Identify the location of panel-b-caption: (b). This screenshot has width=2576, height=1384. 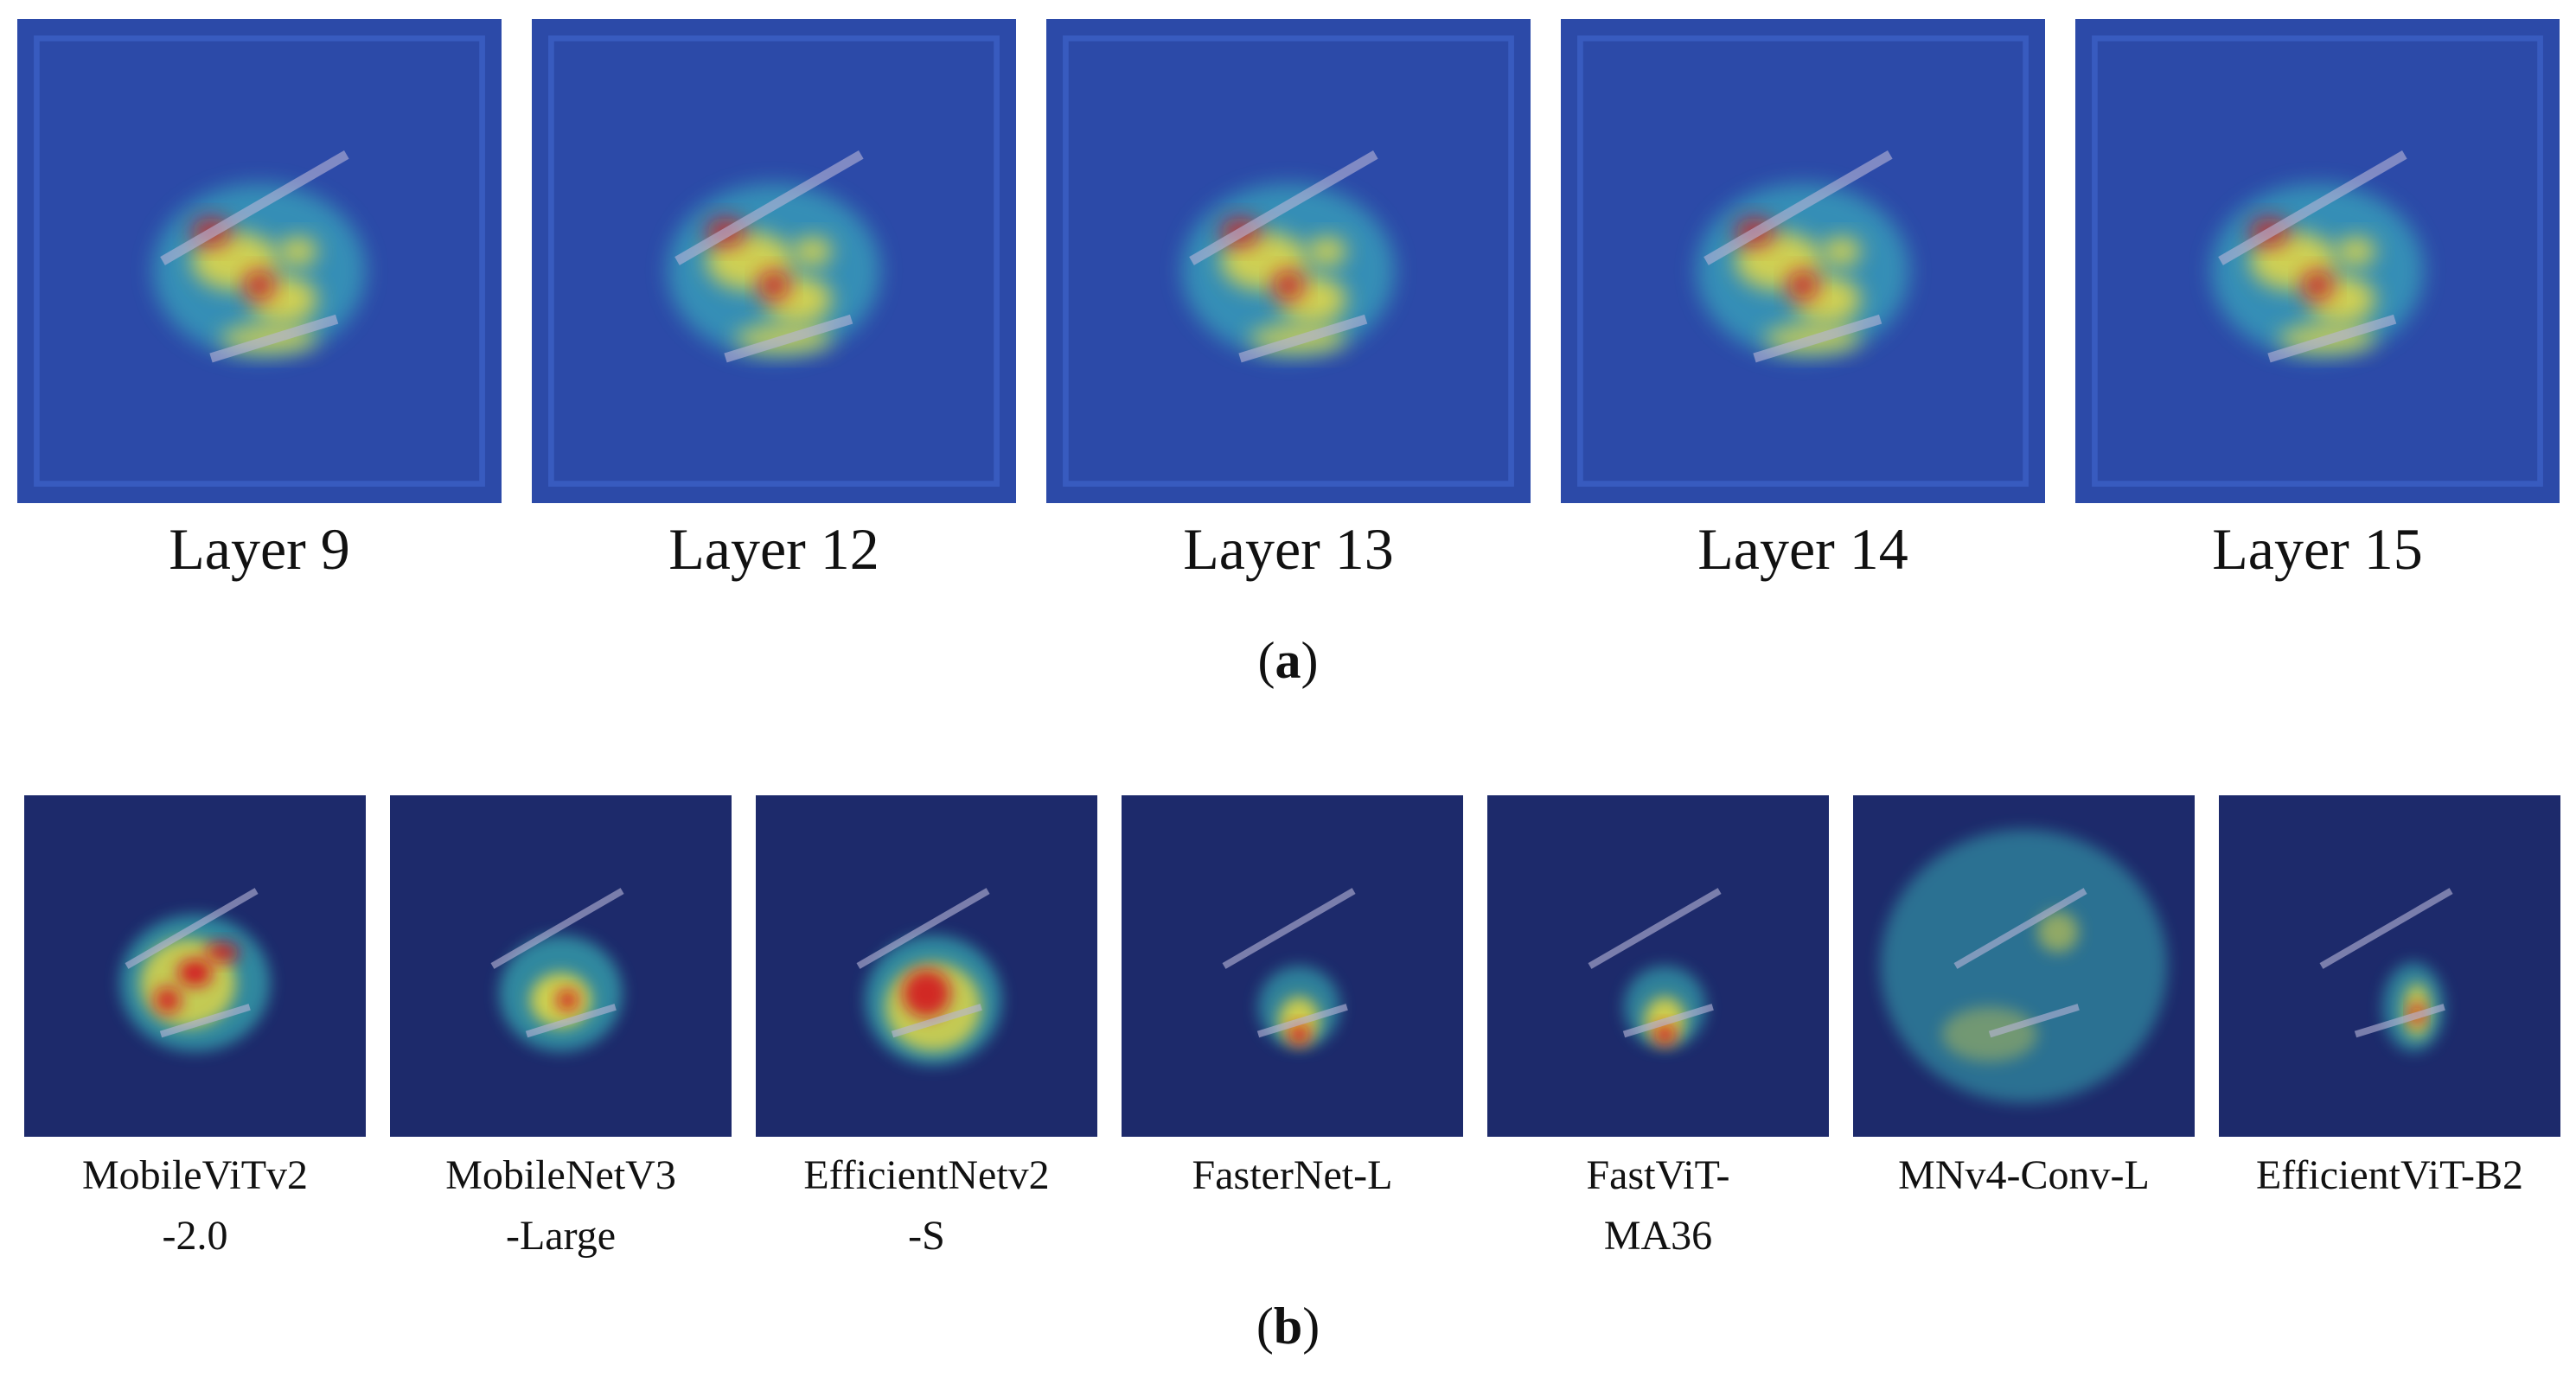
(1288, 1326).